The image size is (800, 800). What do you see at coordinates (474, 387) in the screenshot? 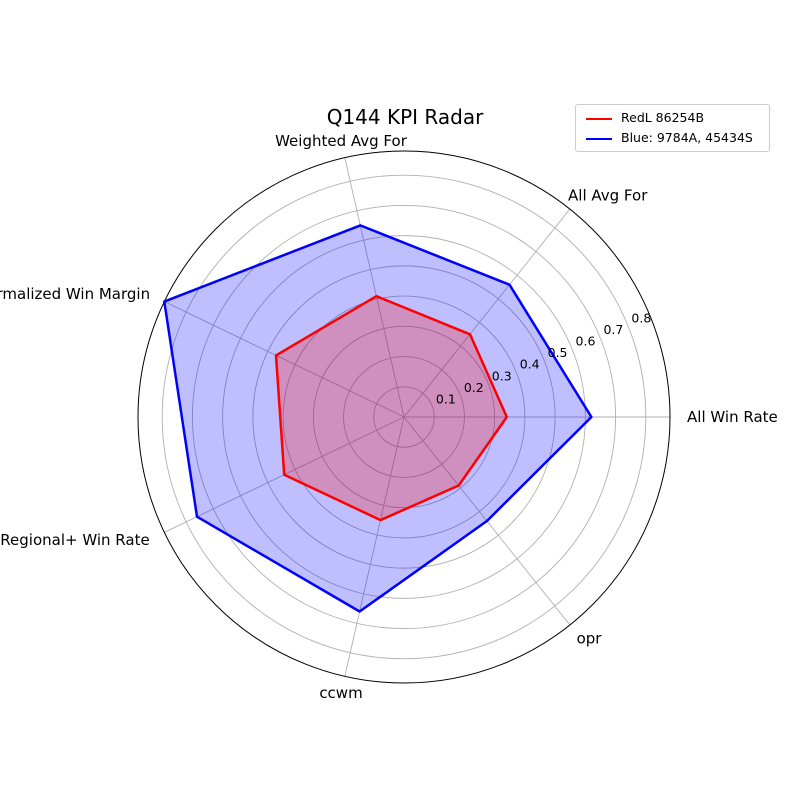
I see `r-tick-label: 0.2` at bounding box center [474, 387].